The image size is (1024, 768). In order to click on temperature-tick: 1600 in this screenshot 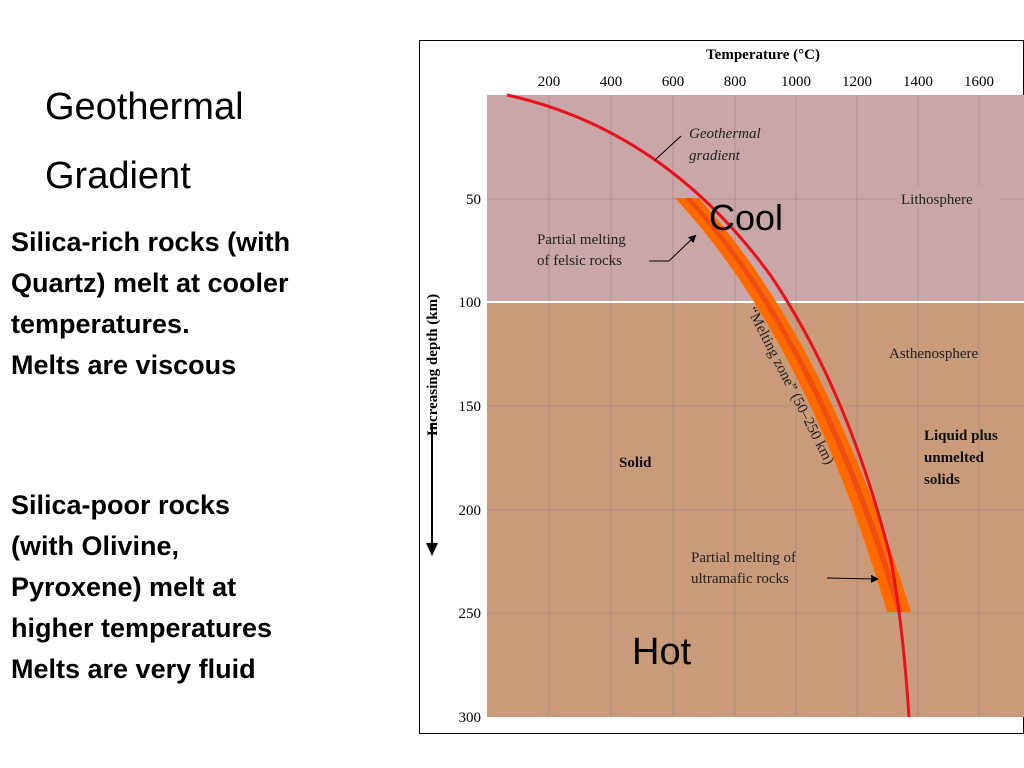, I will do `click(979, 82)`.